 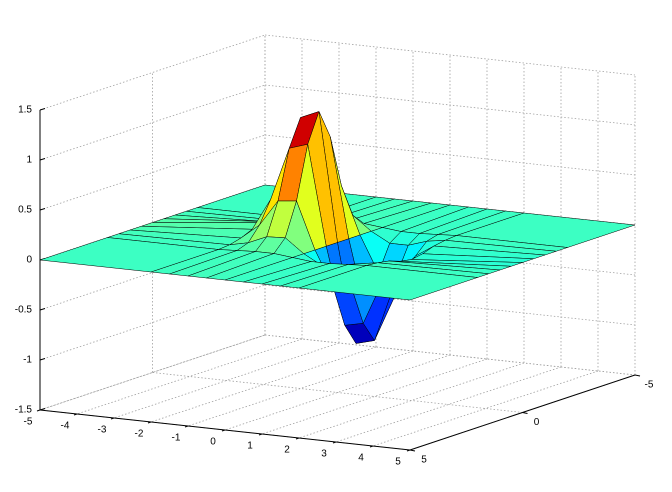 I want to click on z-tick-label: -0.5, so click(x=24, y=310).